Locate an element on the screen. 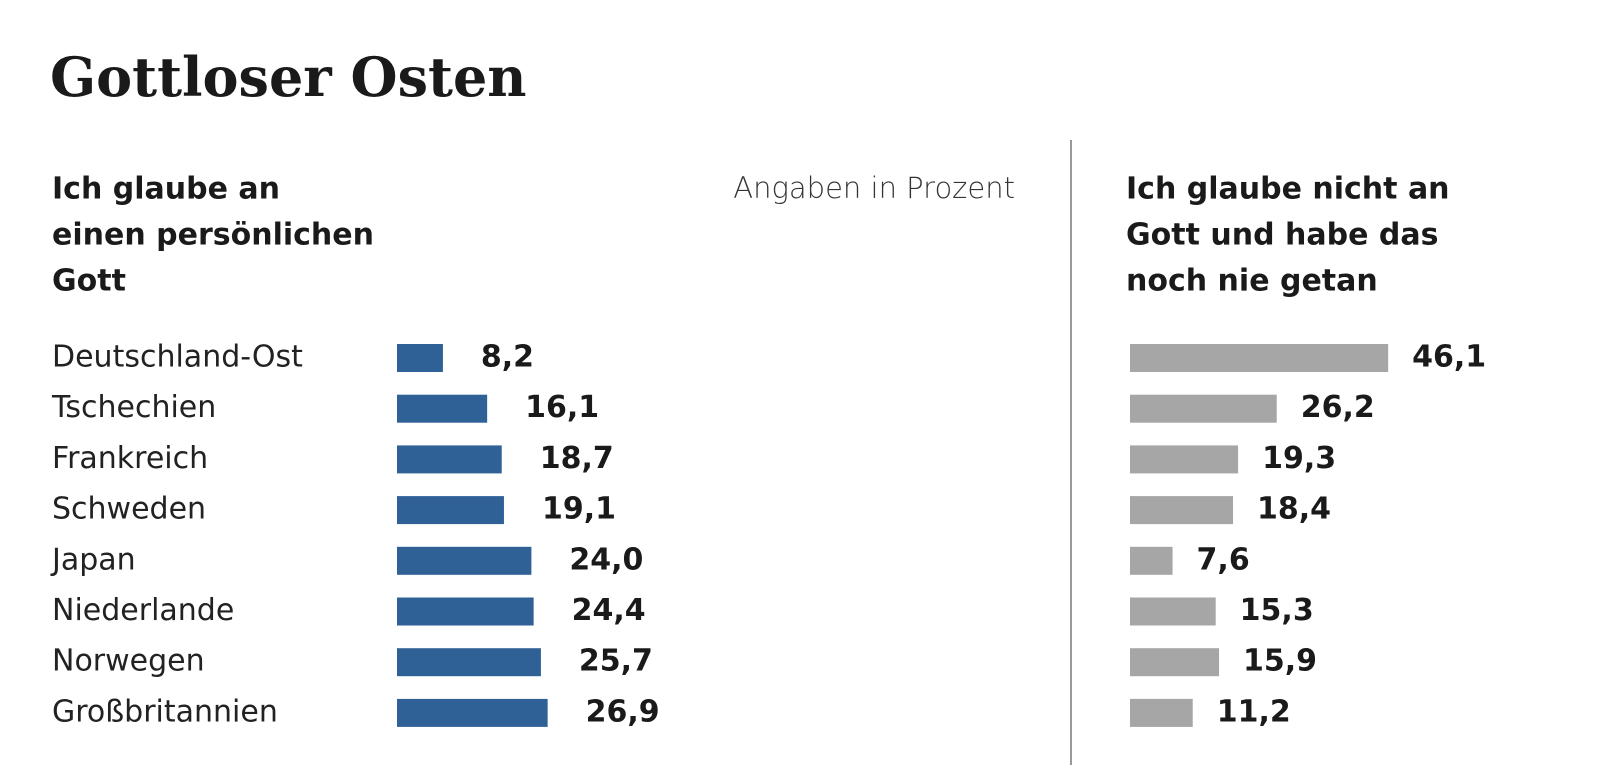 This screenshot has width=1600, height=765. value-label: 24,4 is located at coordinates (609, 610).